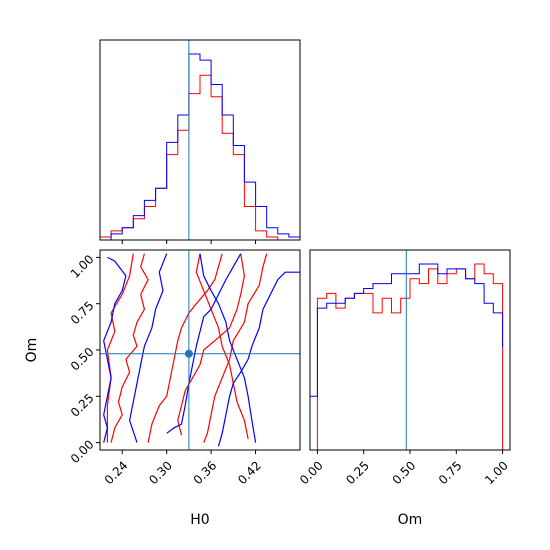  What do you see at coordinates (82, 451) in the screenshot?
I see `y-tick-label-0: 0.00` at bounding box center [82, 451].